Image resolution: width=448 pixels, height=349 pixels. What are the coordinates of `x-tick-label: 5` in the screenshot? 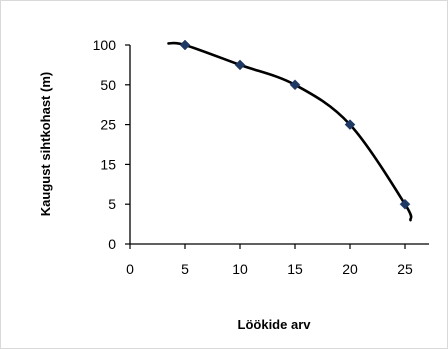 It's located at (185, 269).